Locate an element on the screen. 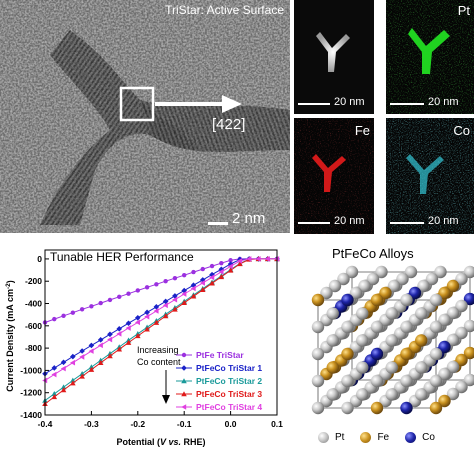 The height and width of the screenshot is (451, 474). tem-direction-arrow is located at coordinates (232, 104).